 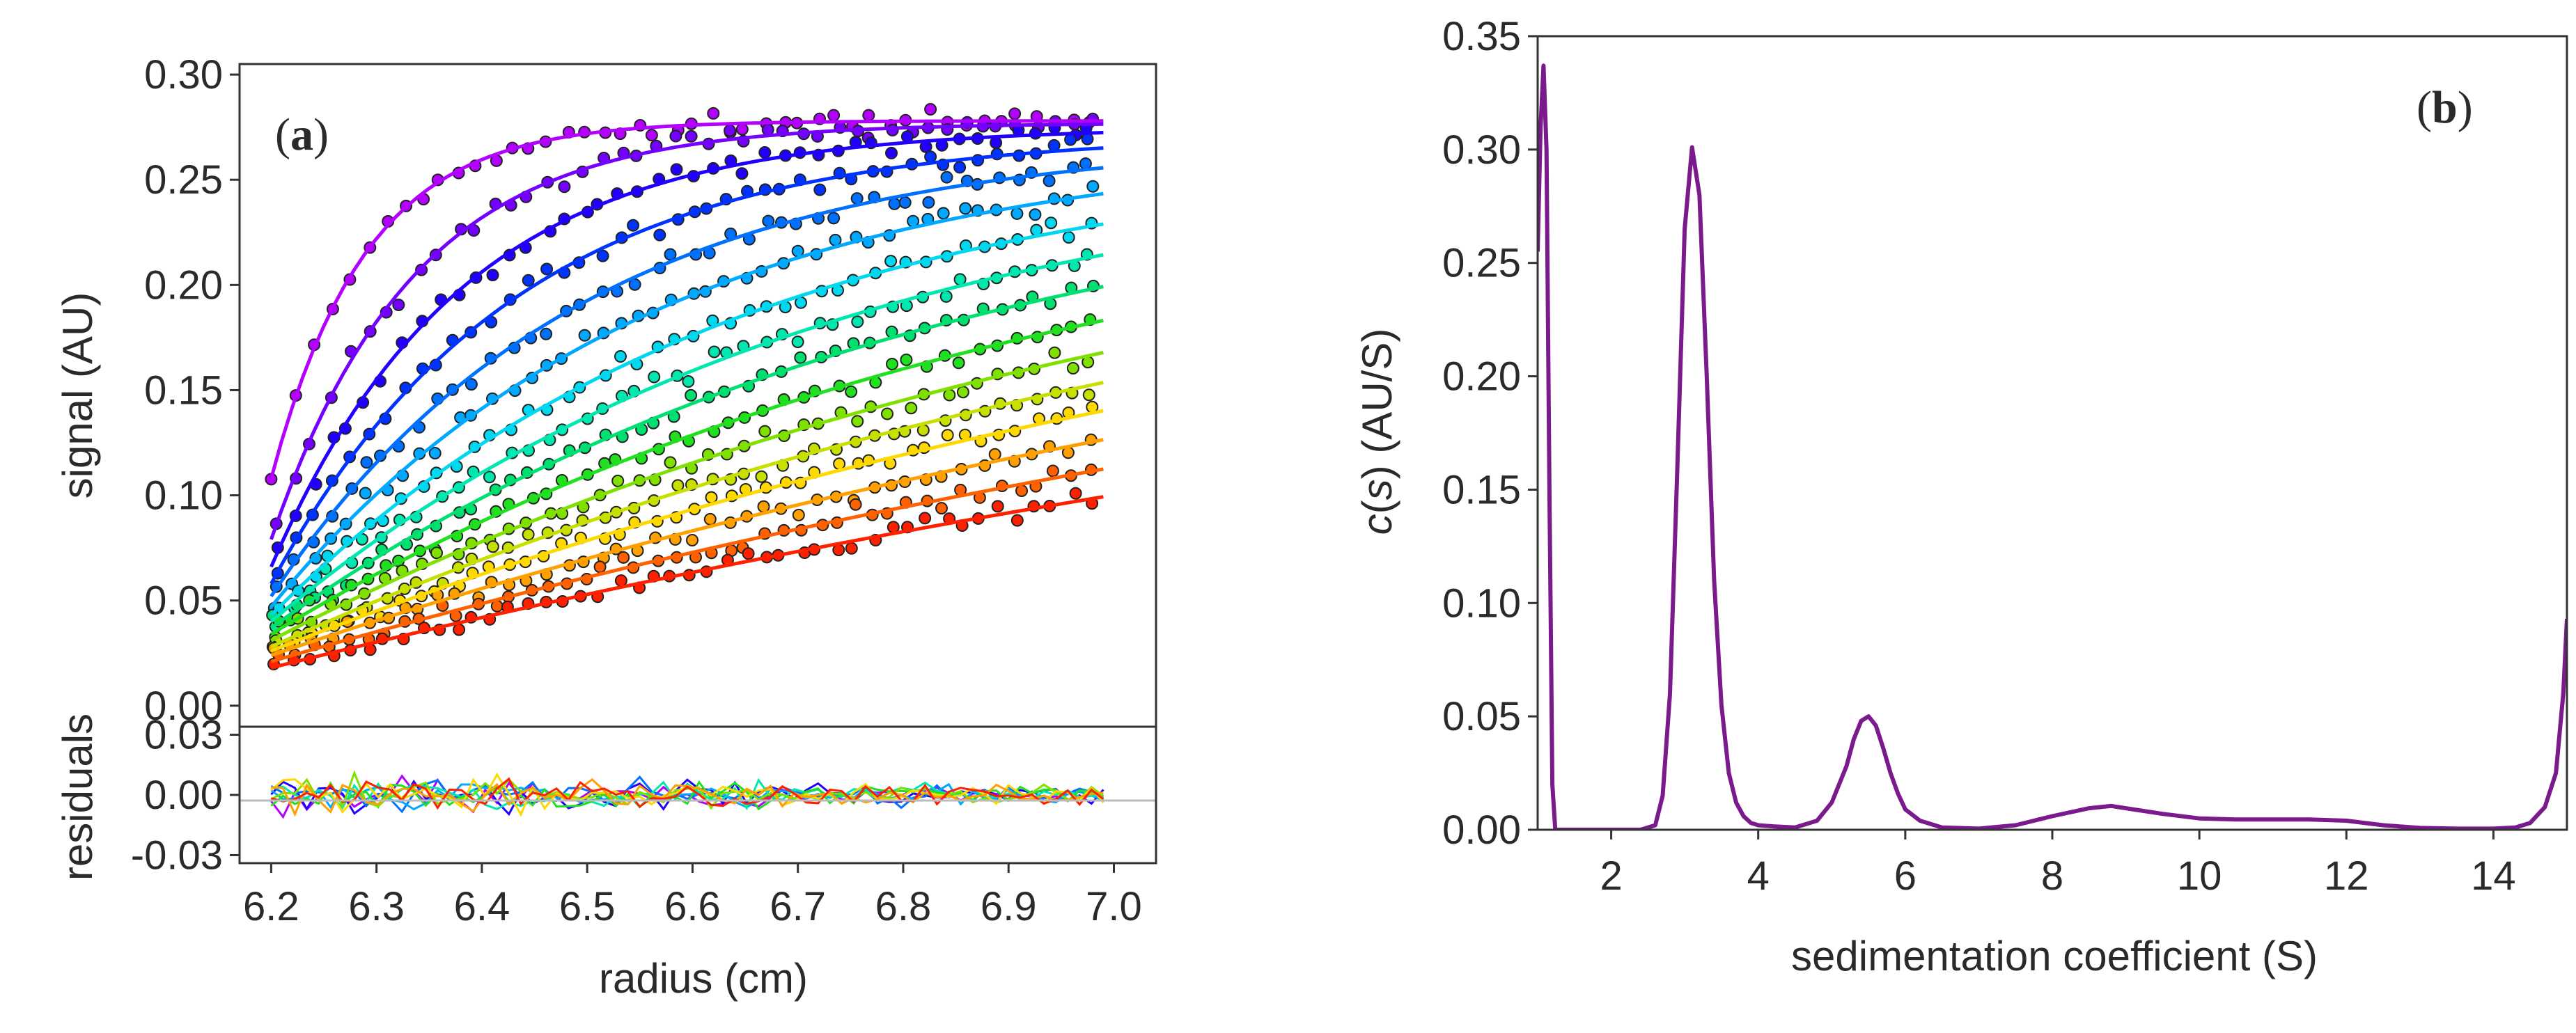 I want to click on panel-a-label: (a), so click(x=302, y=134).